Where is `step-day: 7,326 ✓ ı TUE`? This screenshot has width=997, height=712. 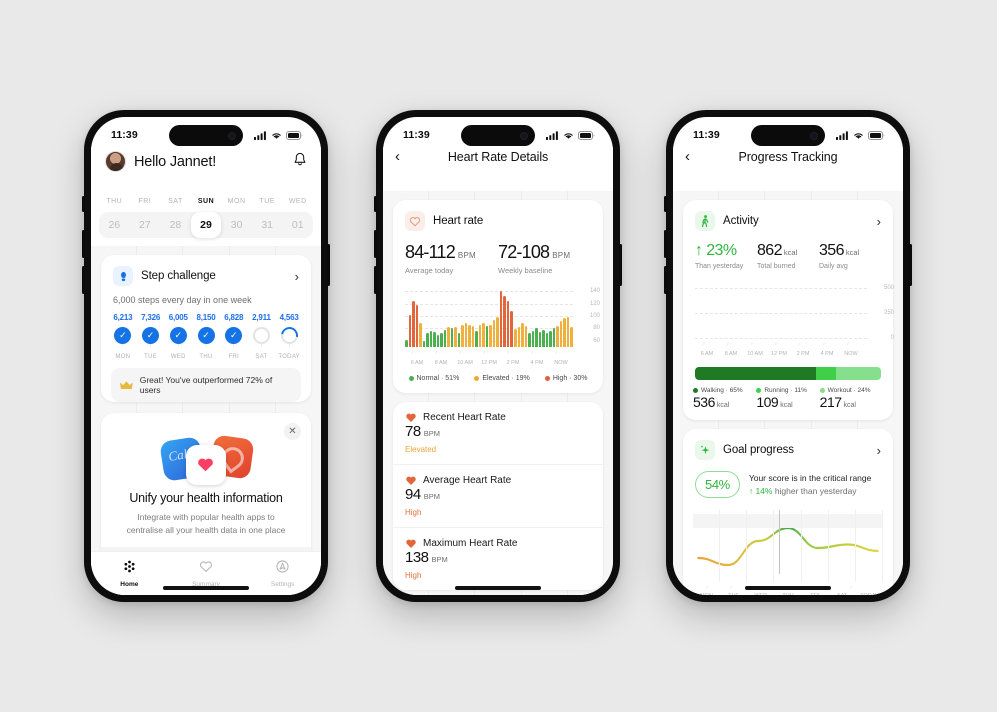
step-day: 7,326 ✓ ı TUE is located at coordinates (151, 336).